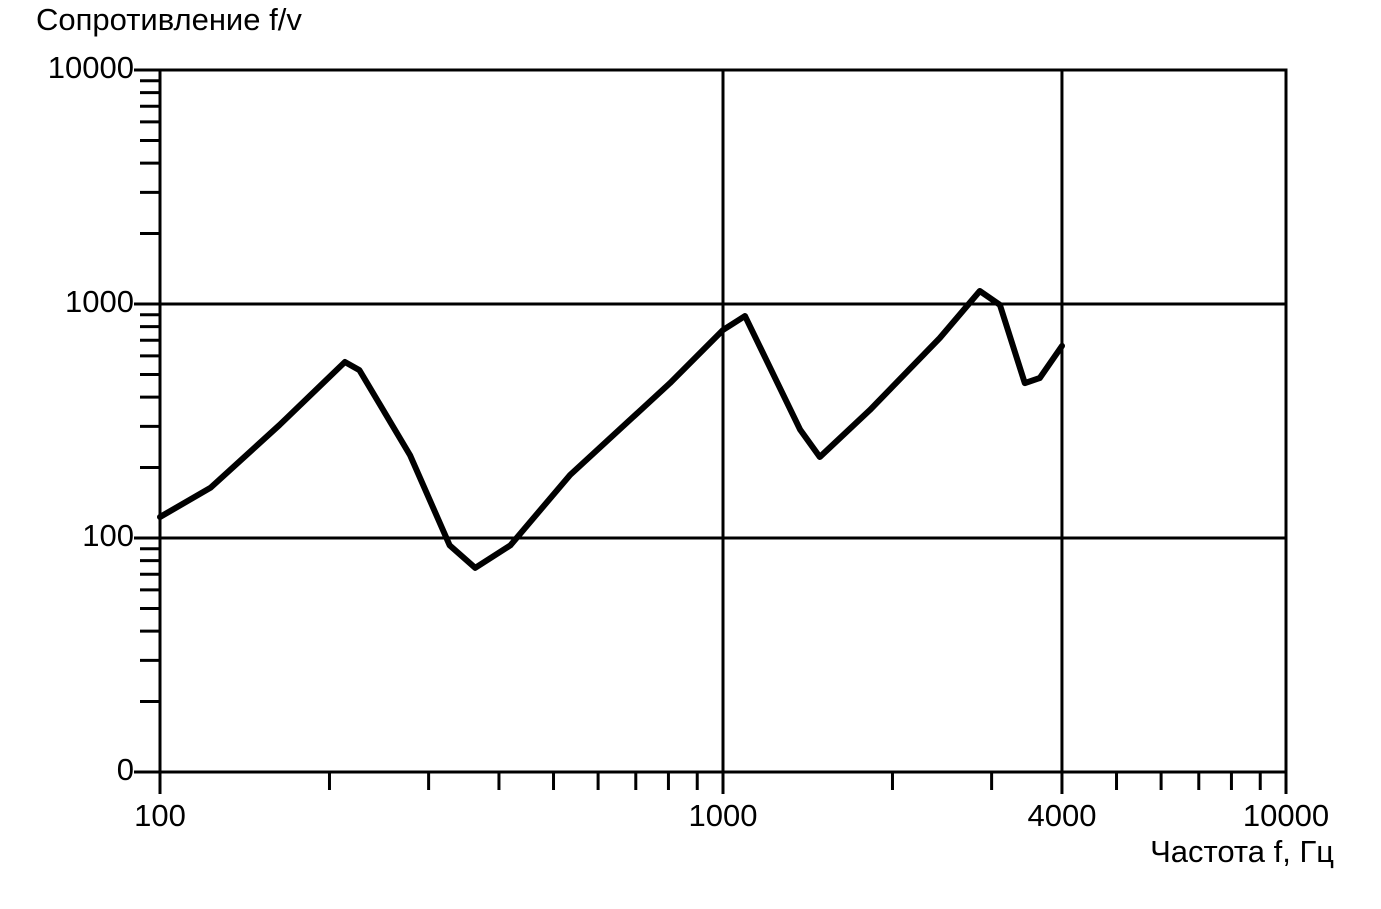 Image resolution: width=1381 pixels, height=909 pixels. I want to click on x-tick-label: 100, so click(160, 815).